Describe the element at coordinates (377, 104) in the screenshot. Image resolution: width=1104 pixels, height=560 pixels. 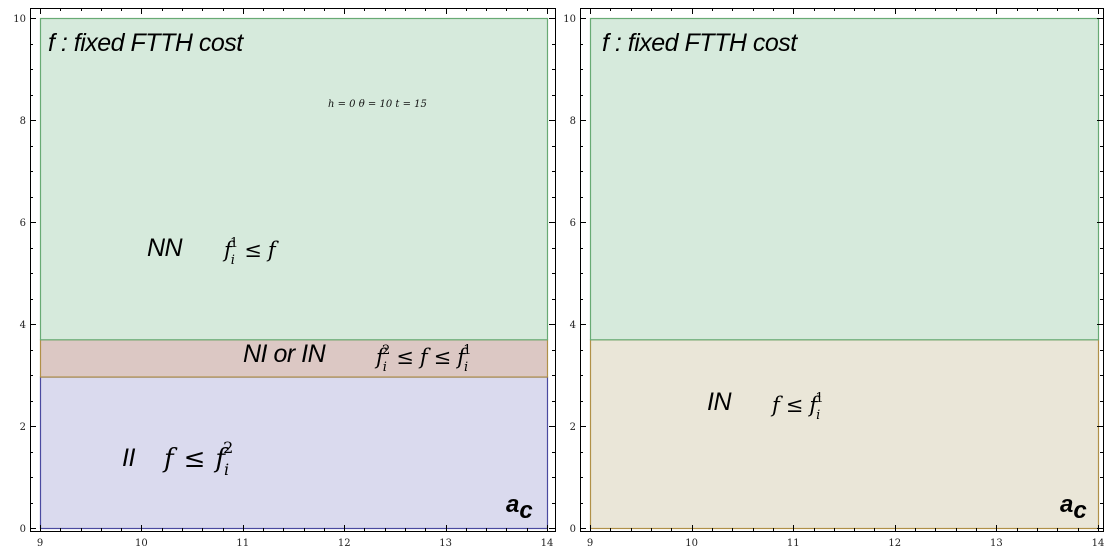
I see `parameter-annotation: h = 0 θ = 10 t = 15` at that location.